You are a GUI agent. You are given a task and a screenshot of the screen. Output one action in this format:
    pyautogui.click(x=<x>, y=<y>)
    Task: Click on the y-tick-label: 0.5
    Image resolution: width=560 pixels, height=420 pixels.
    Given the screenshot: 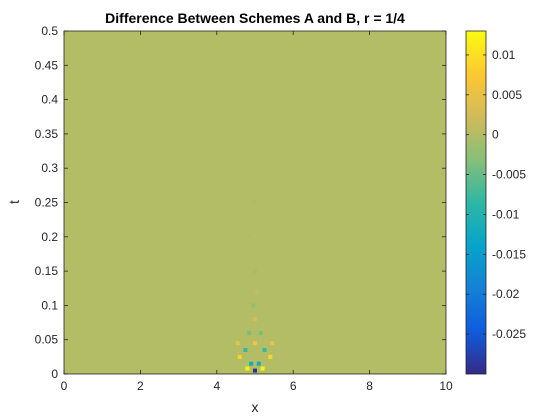 What is the action you would take?
    pyautogui.click(x=49, y=31)
    